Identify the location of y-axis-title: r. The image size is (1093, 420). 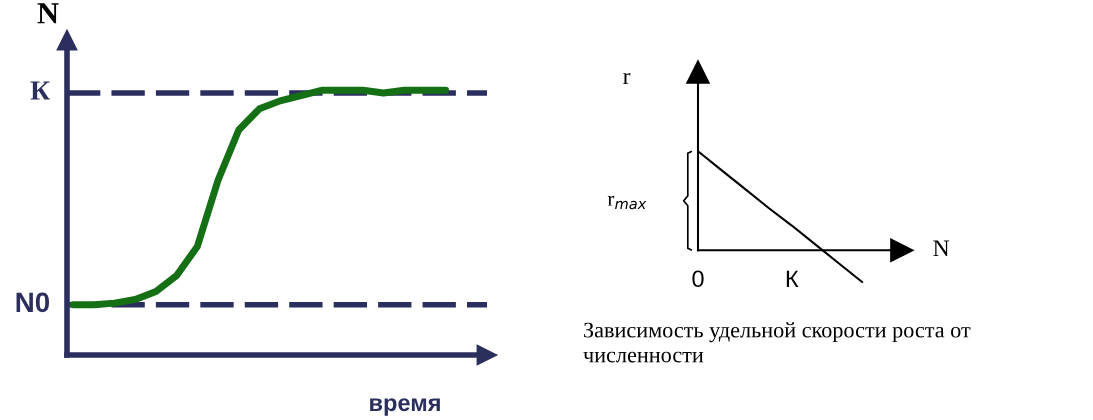
(627, 78).